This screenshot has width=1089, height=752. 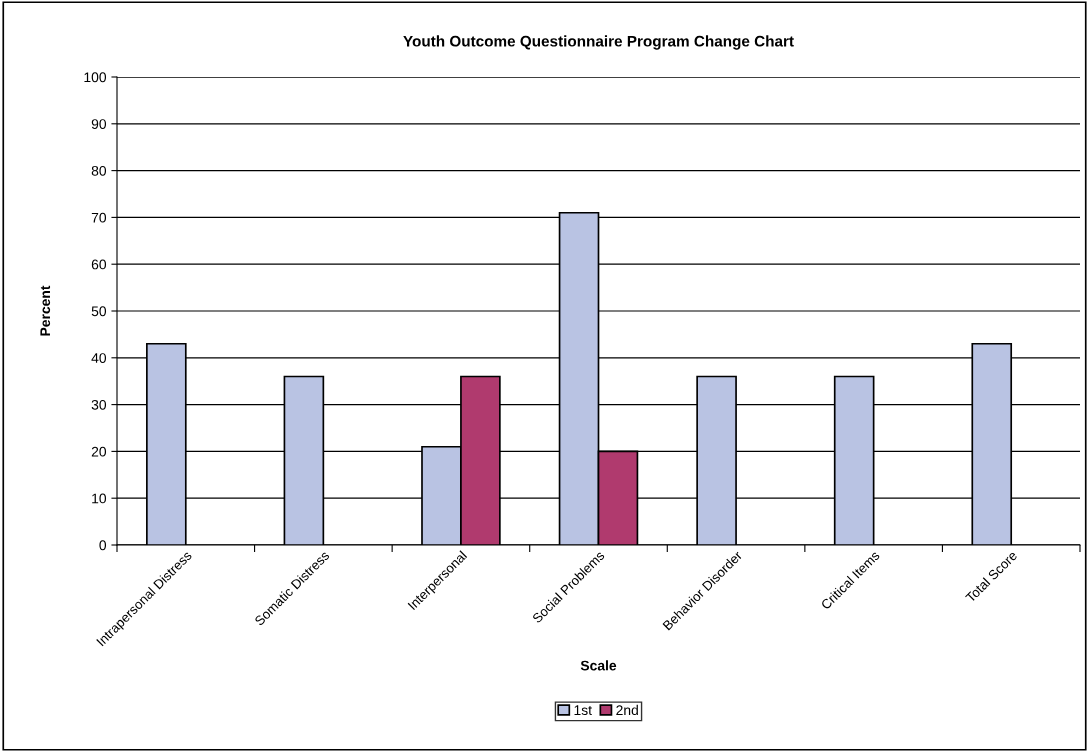 I want to click on legend-label: 2nd, so click(x=627, y=710).